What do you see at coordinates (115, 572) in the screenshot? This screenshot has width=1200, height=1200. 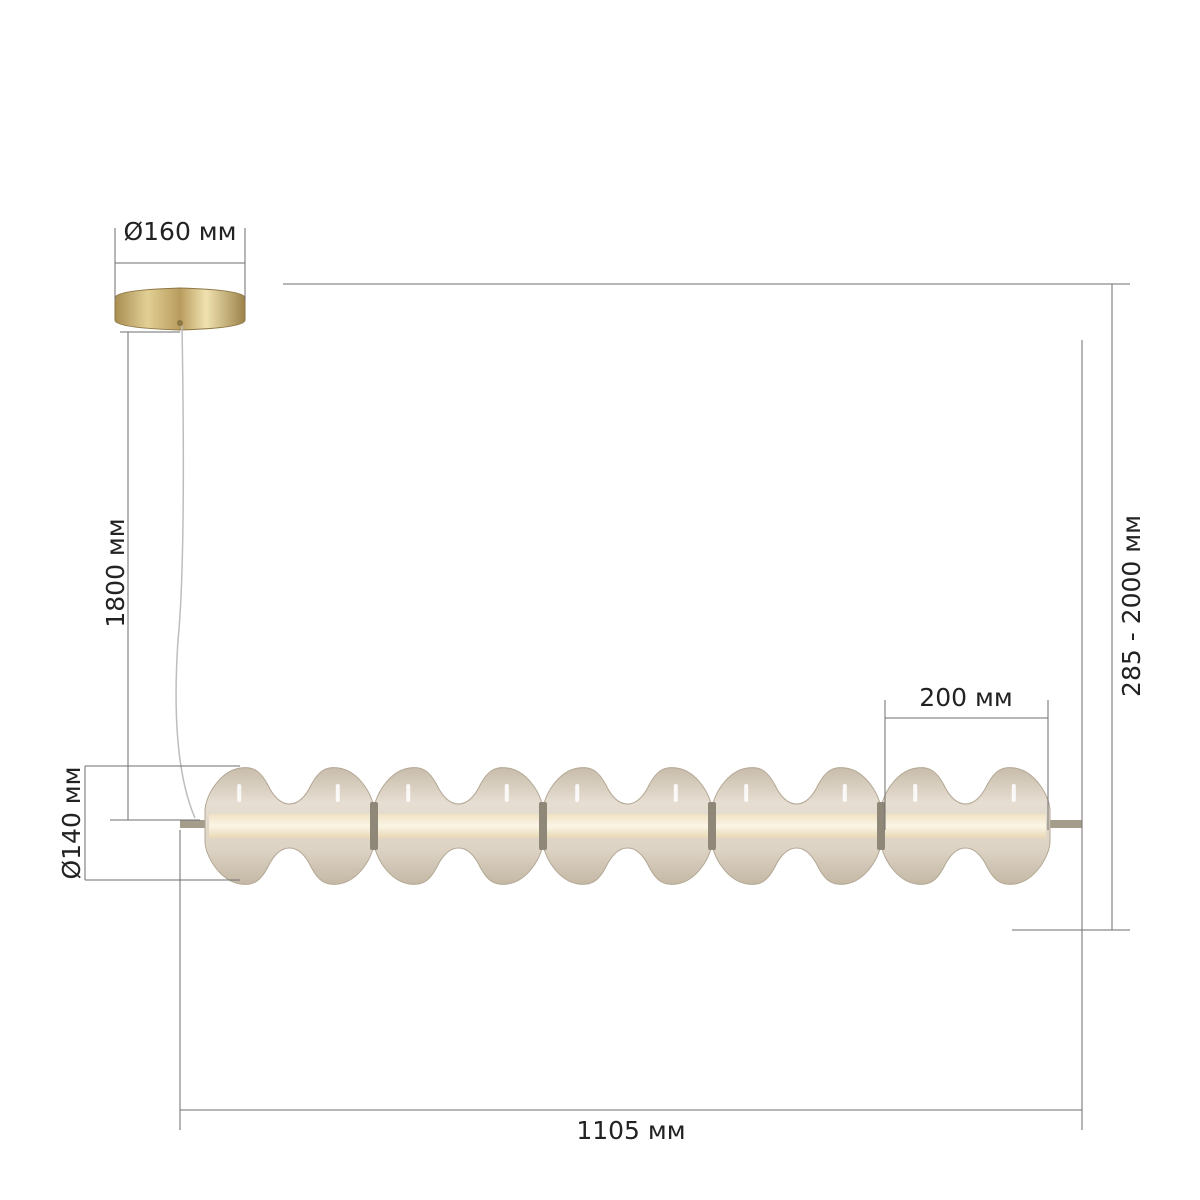 I see `cable-length-label: 1800 мм` at bounding box center [115, 572].